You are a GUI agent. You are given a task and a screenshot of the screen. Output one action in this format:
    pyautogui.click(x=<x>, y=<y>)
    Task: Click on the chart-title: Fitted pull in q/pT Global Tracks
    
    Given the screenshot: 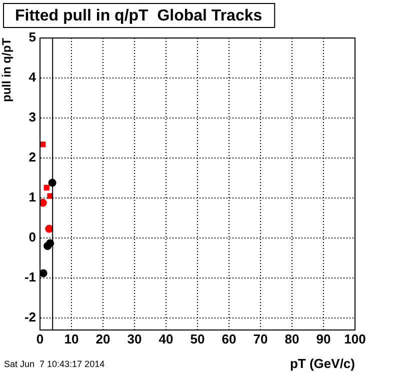 What is the action you would take?
    pyautogui.click(x=138, y=15)
    